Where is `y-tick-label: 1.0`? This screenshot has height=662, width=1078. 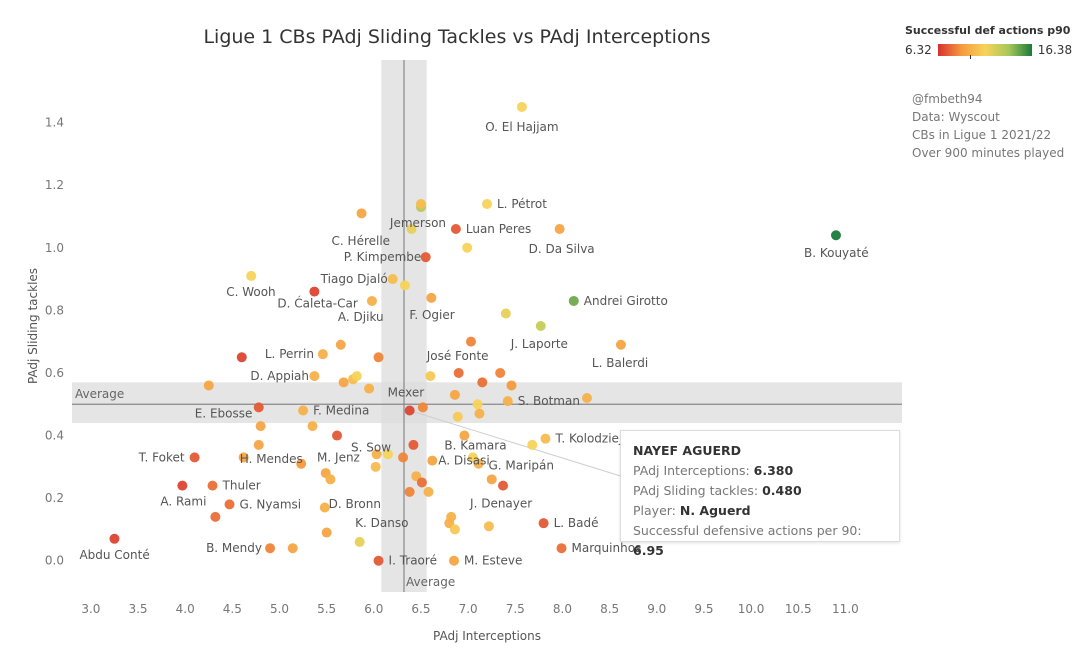 y-tick-label: 1.0 is located at coordinates (54, 248).